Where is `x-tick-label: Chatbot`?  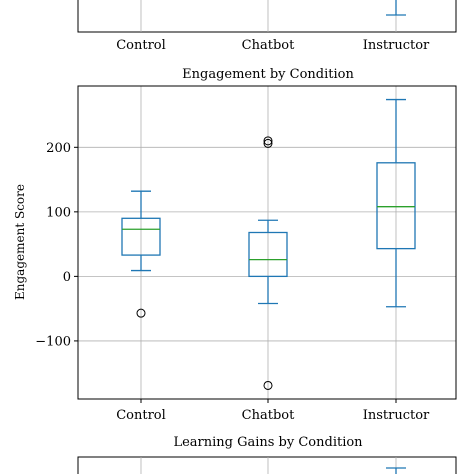 x-tick-label: Chatbot is located at coordinates (268, 415).